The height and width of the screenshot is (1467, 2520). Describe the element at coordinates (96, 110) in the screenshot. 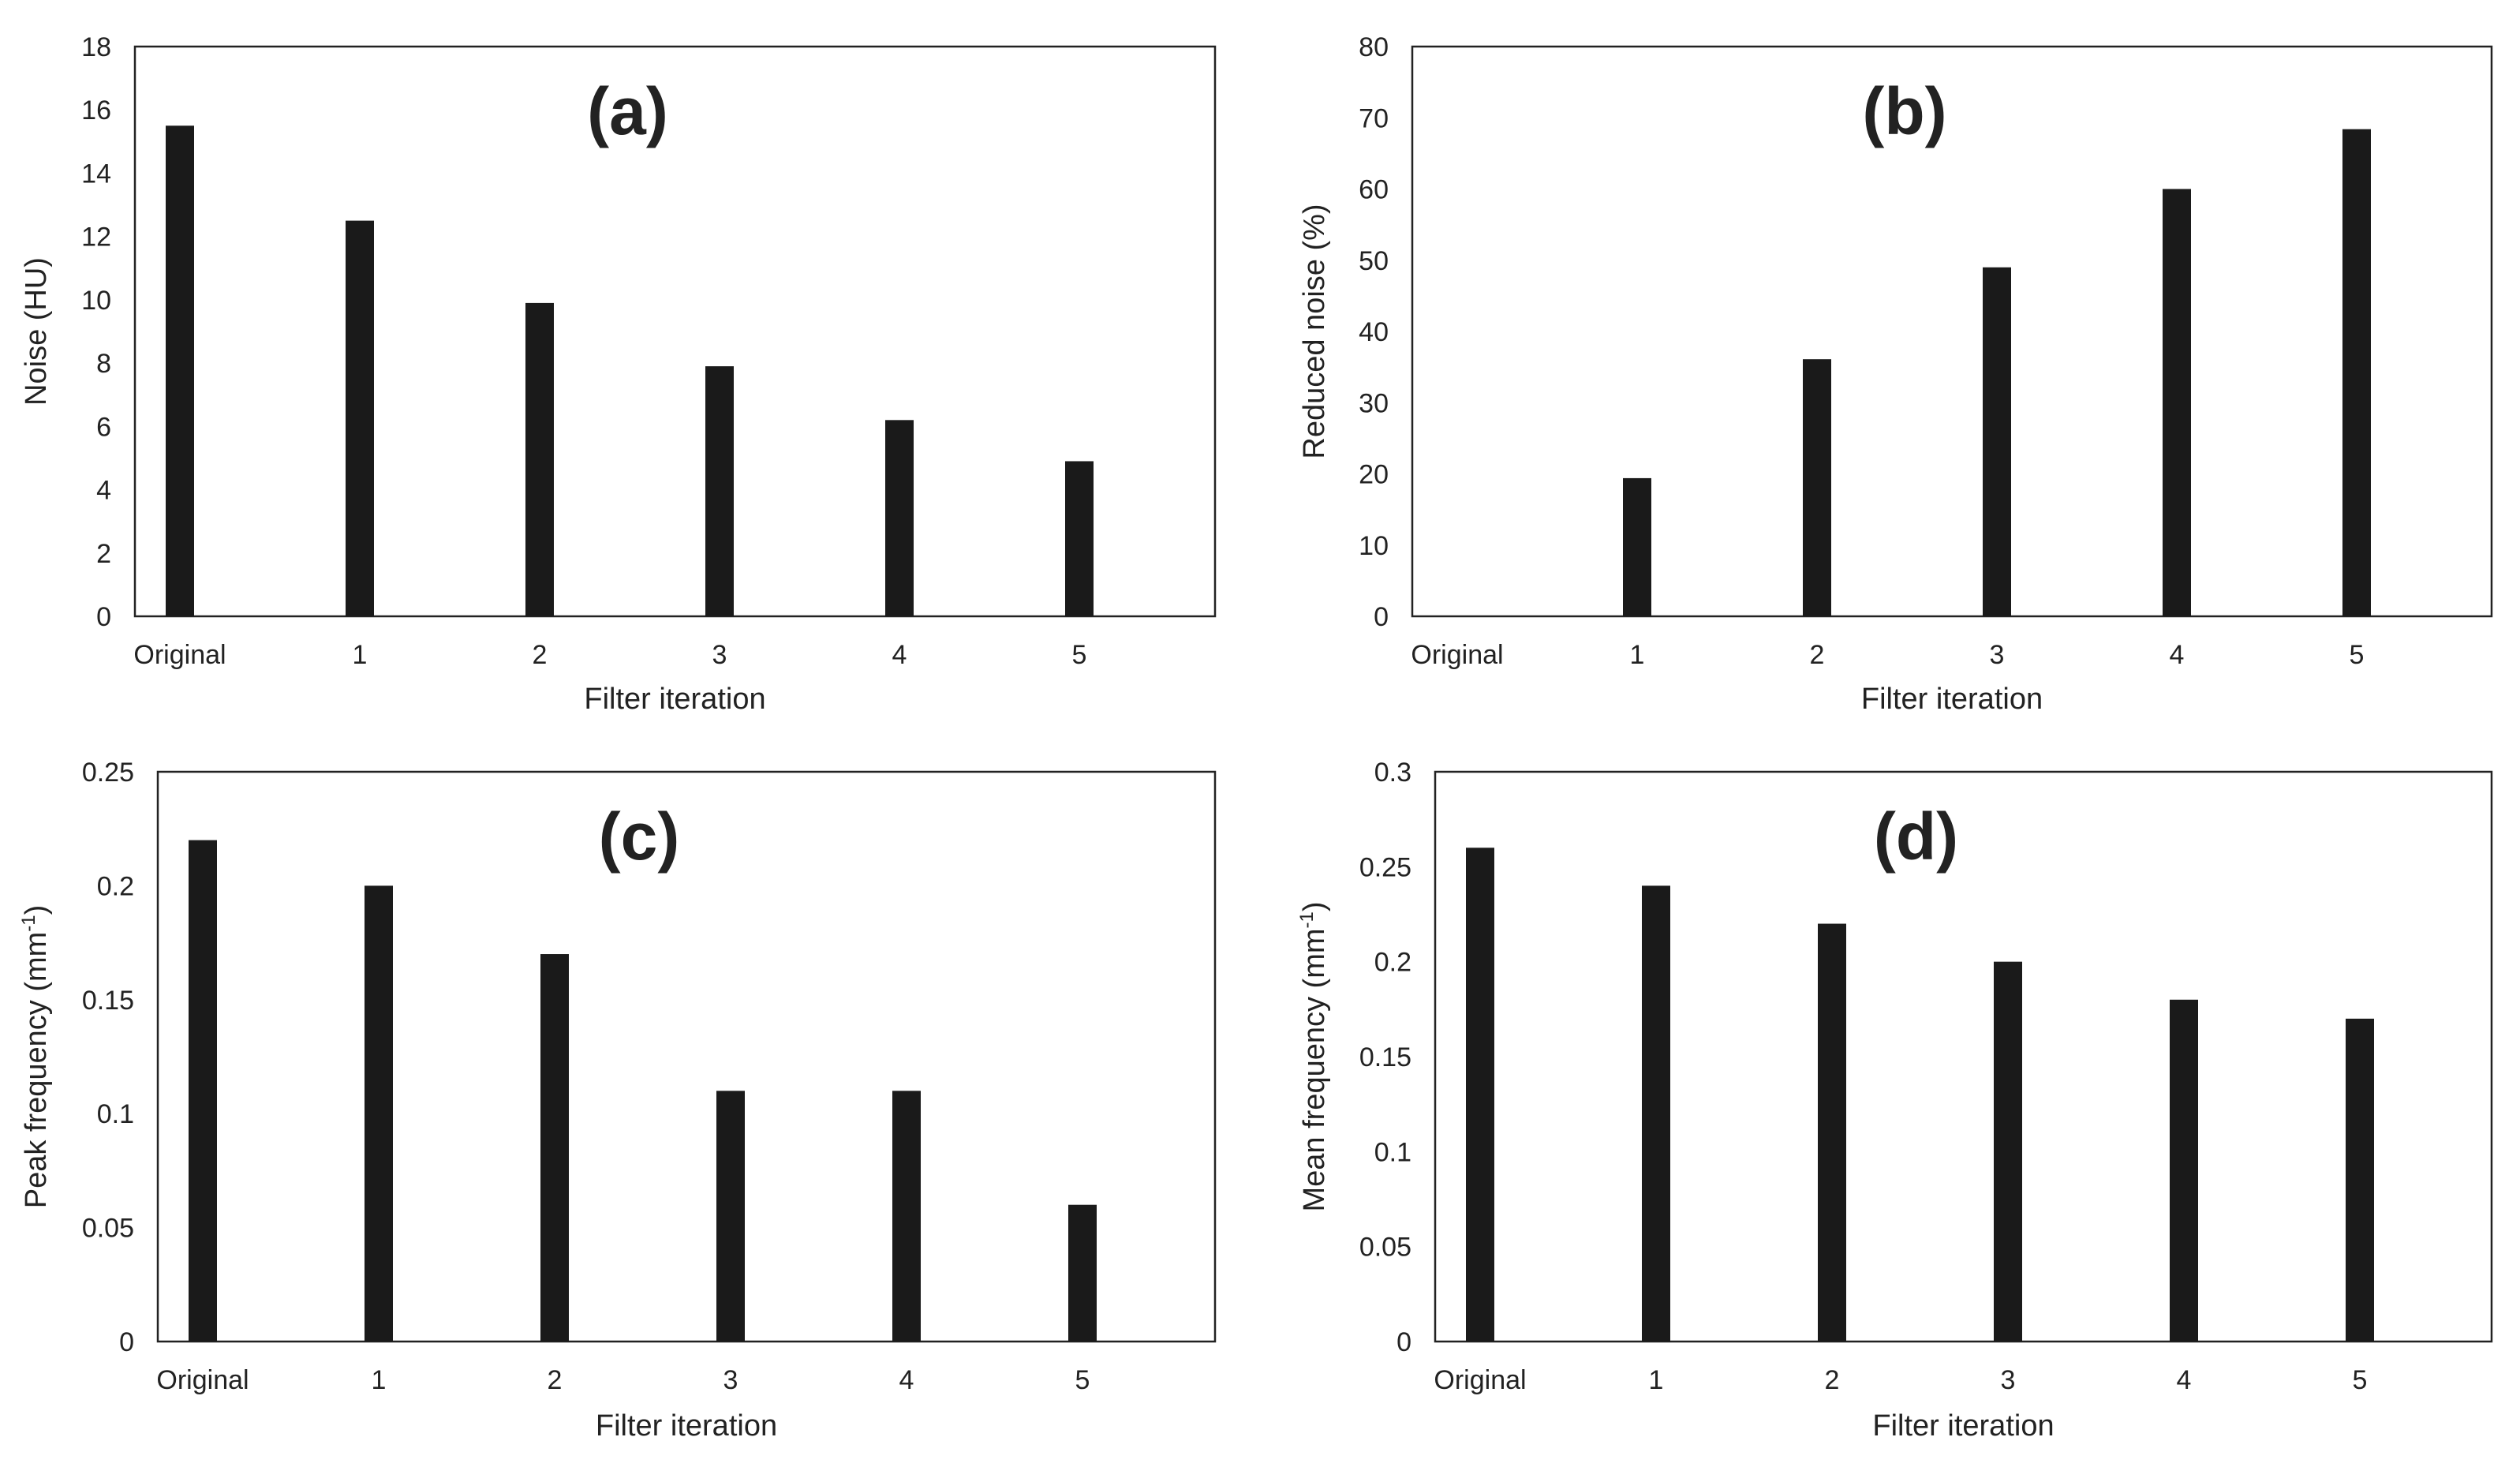

I see `y-tick-label: 16` at that location.